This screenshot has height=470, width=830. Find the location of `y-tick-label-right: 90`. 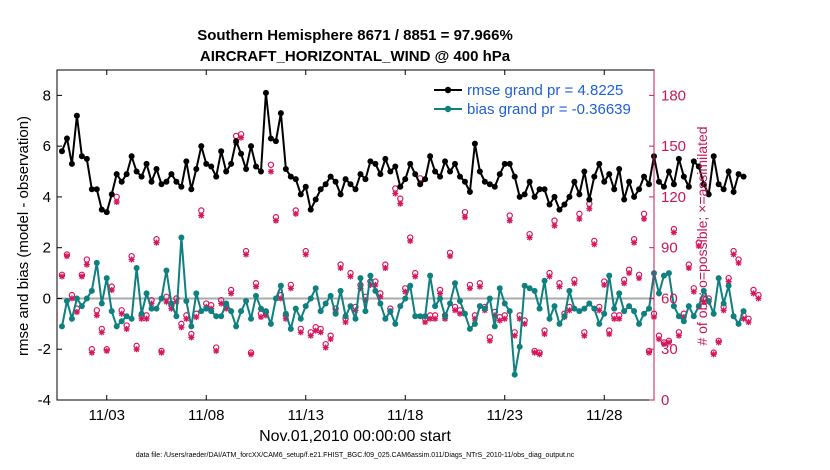

y-tick-label-right: 90 is located at coordinates (669, 248).